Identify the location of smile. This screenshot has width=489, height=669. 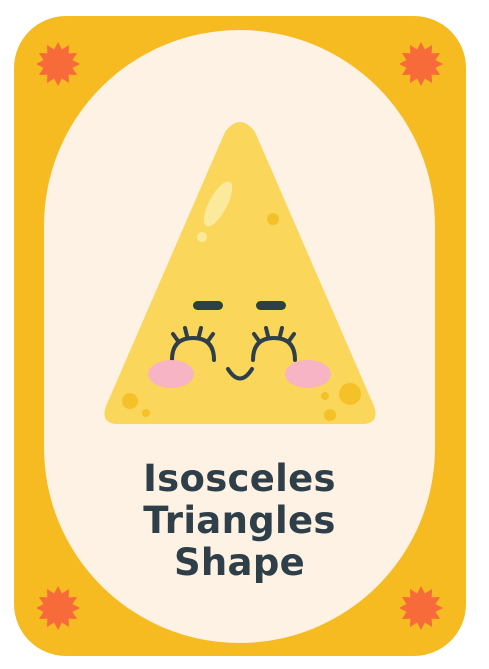
(240, 374).